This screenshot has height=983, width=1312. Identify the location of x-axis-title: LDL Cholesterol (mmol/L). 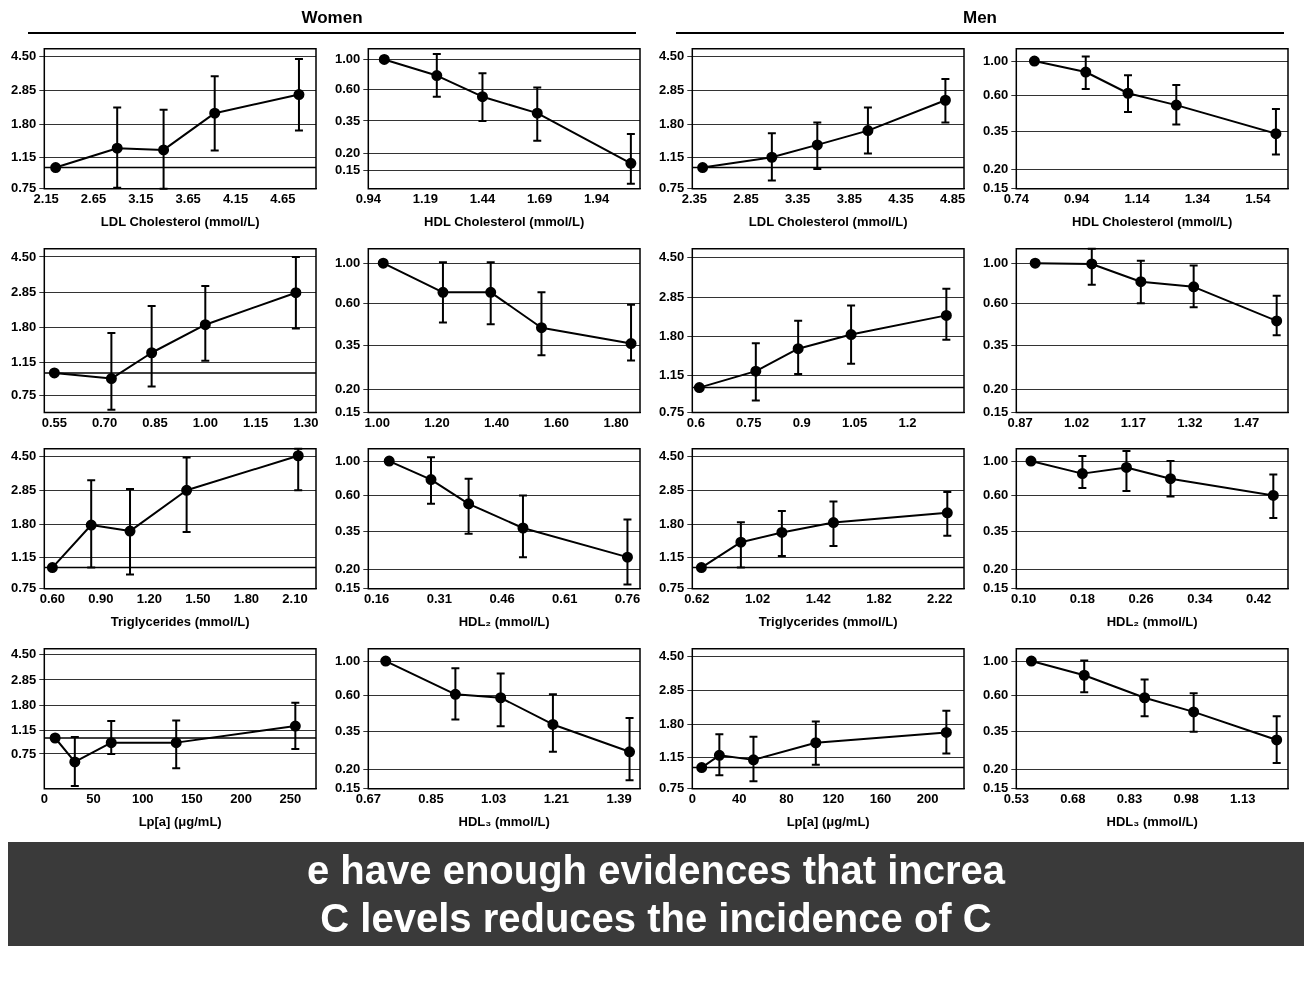
(180, 221).